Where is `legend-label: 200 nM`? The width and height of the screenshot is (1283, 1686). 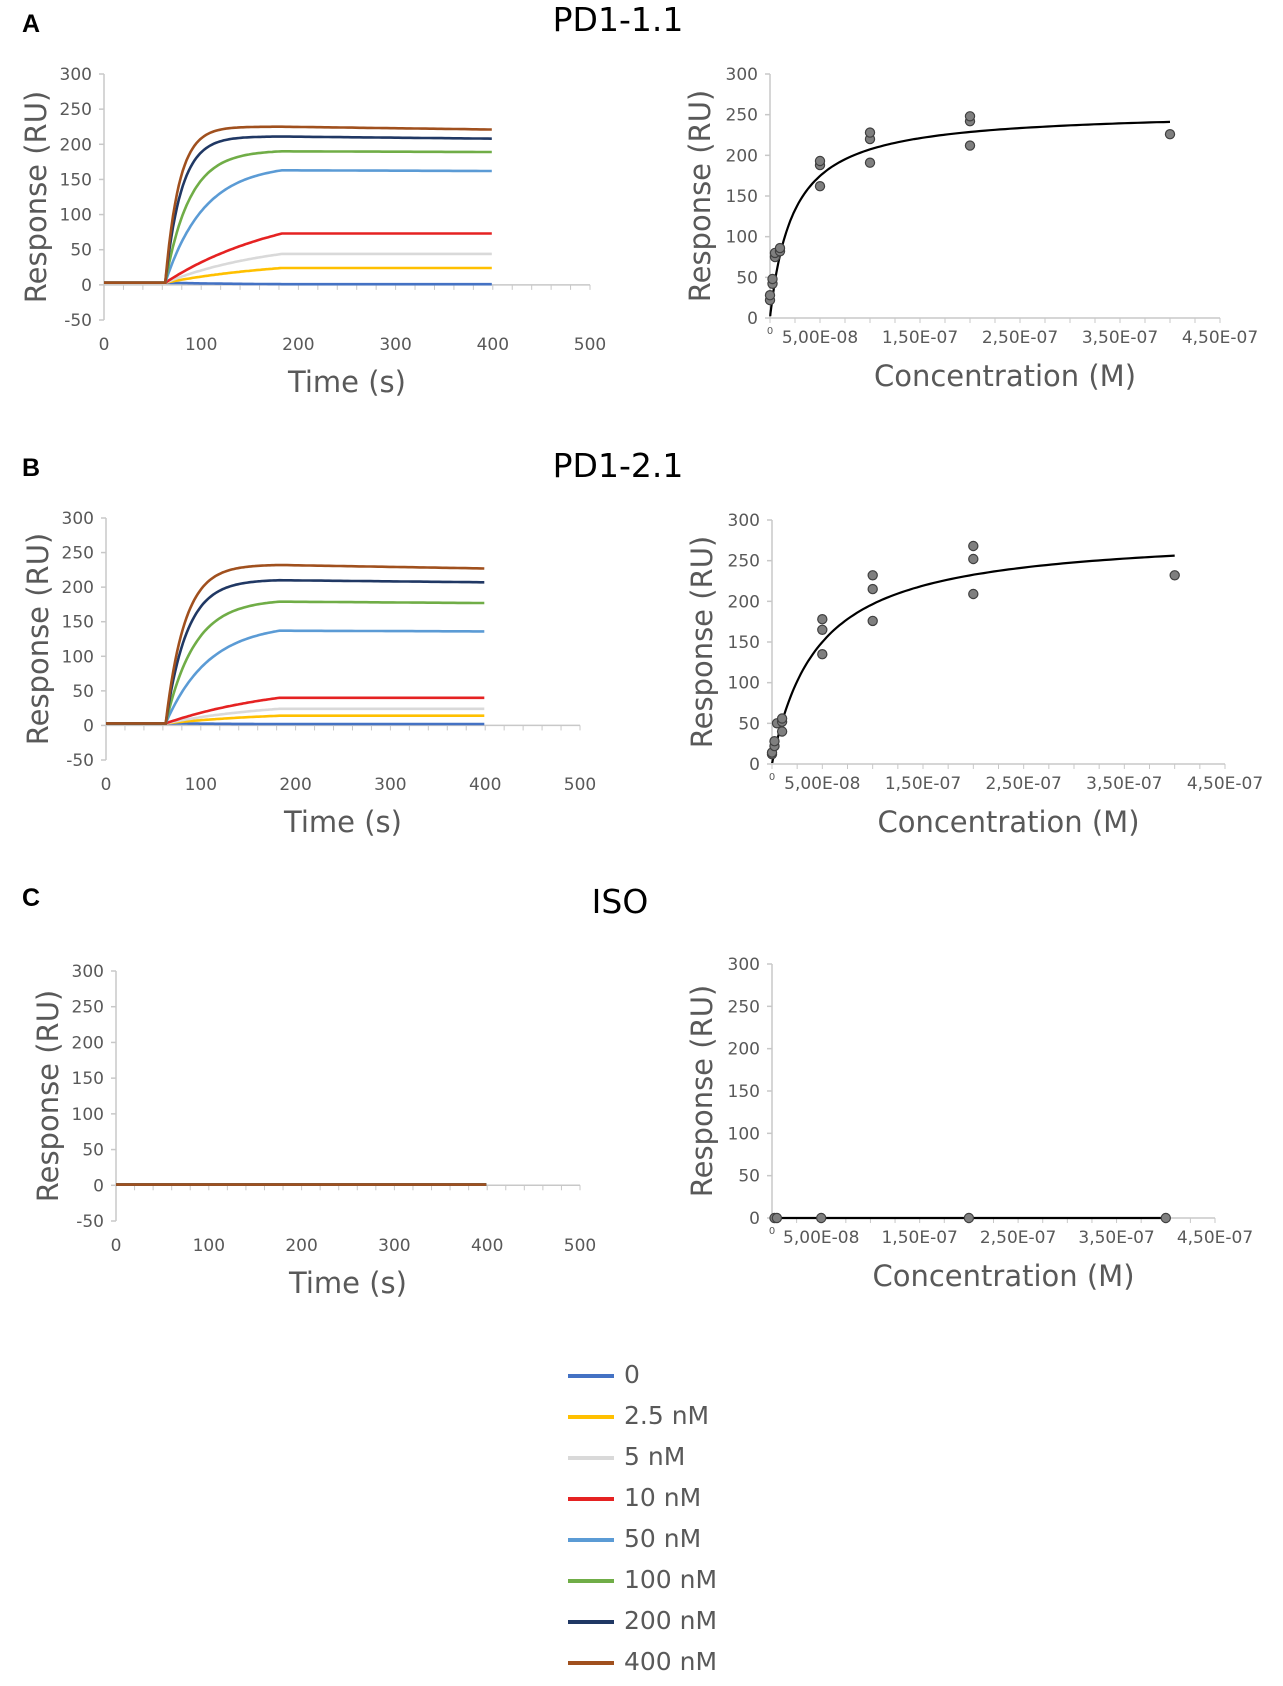 legend-label: 200 nM is located at coordinates (671, 1620).